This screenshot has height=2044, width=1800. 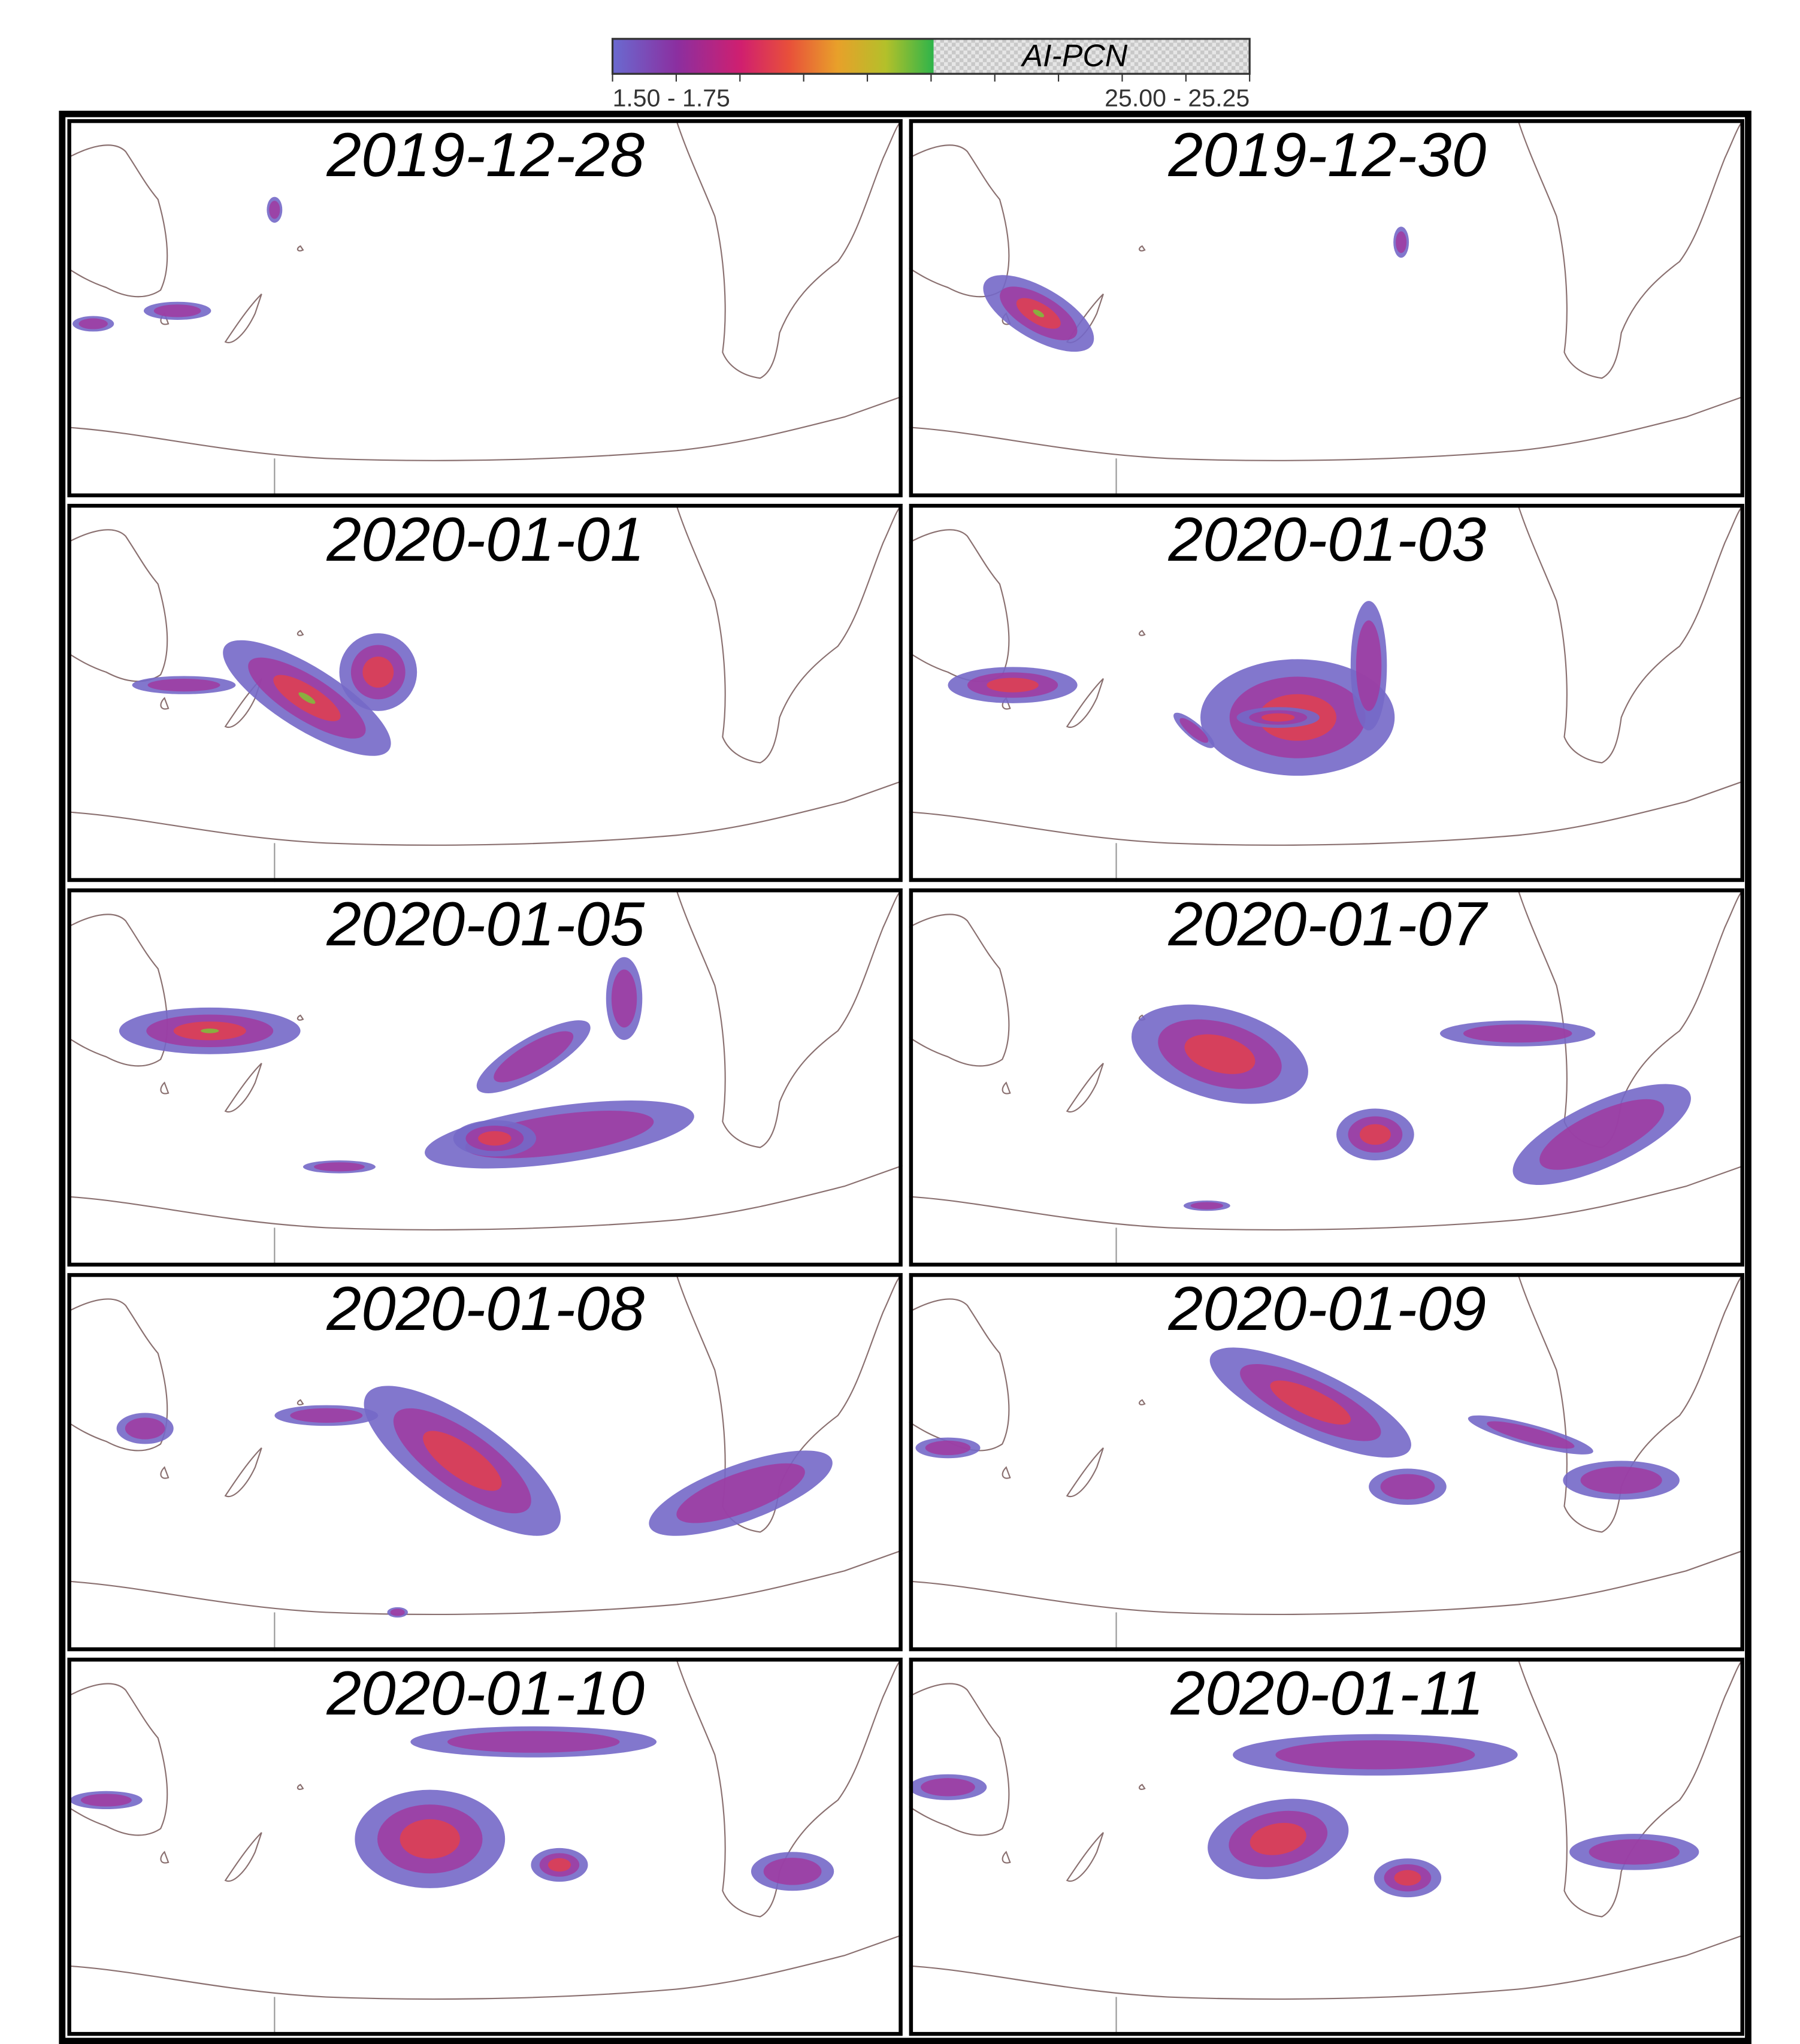 I want to click on map-panel: 2020-01-05, so click(x=485, y=1077).